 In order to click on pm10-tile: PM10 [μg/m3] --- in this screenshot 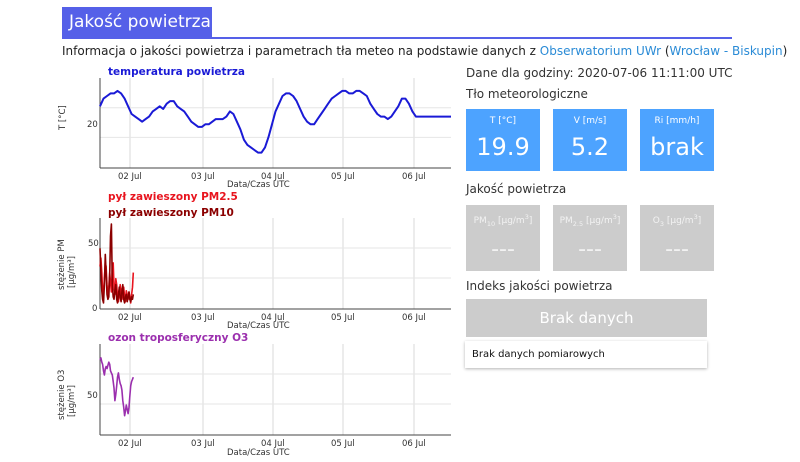, I will do `click(503, 238)`.